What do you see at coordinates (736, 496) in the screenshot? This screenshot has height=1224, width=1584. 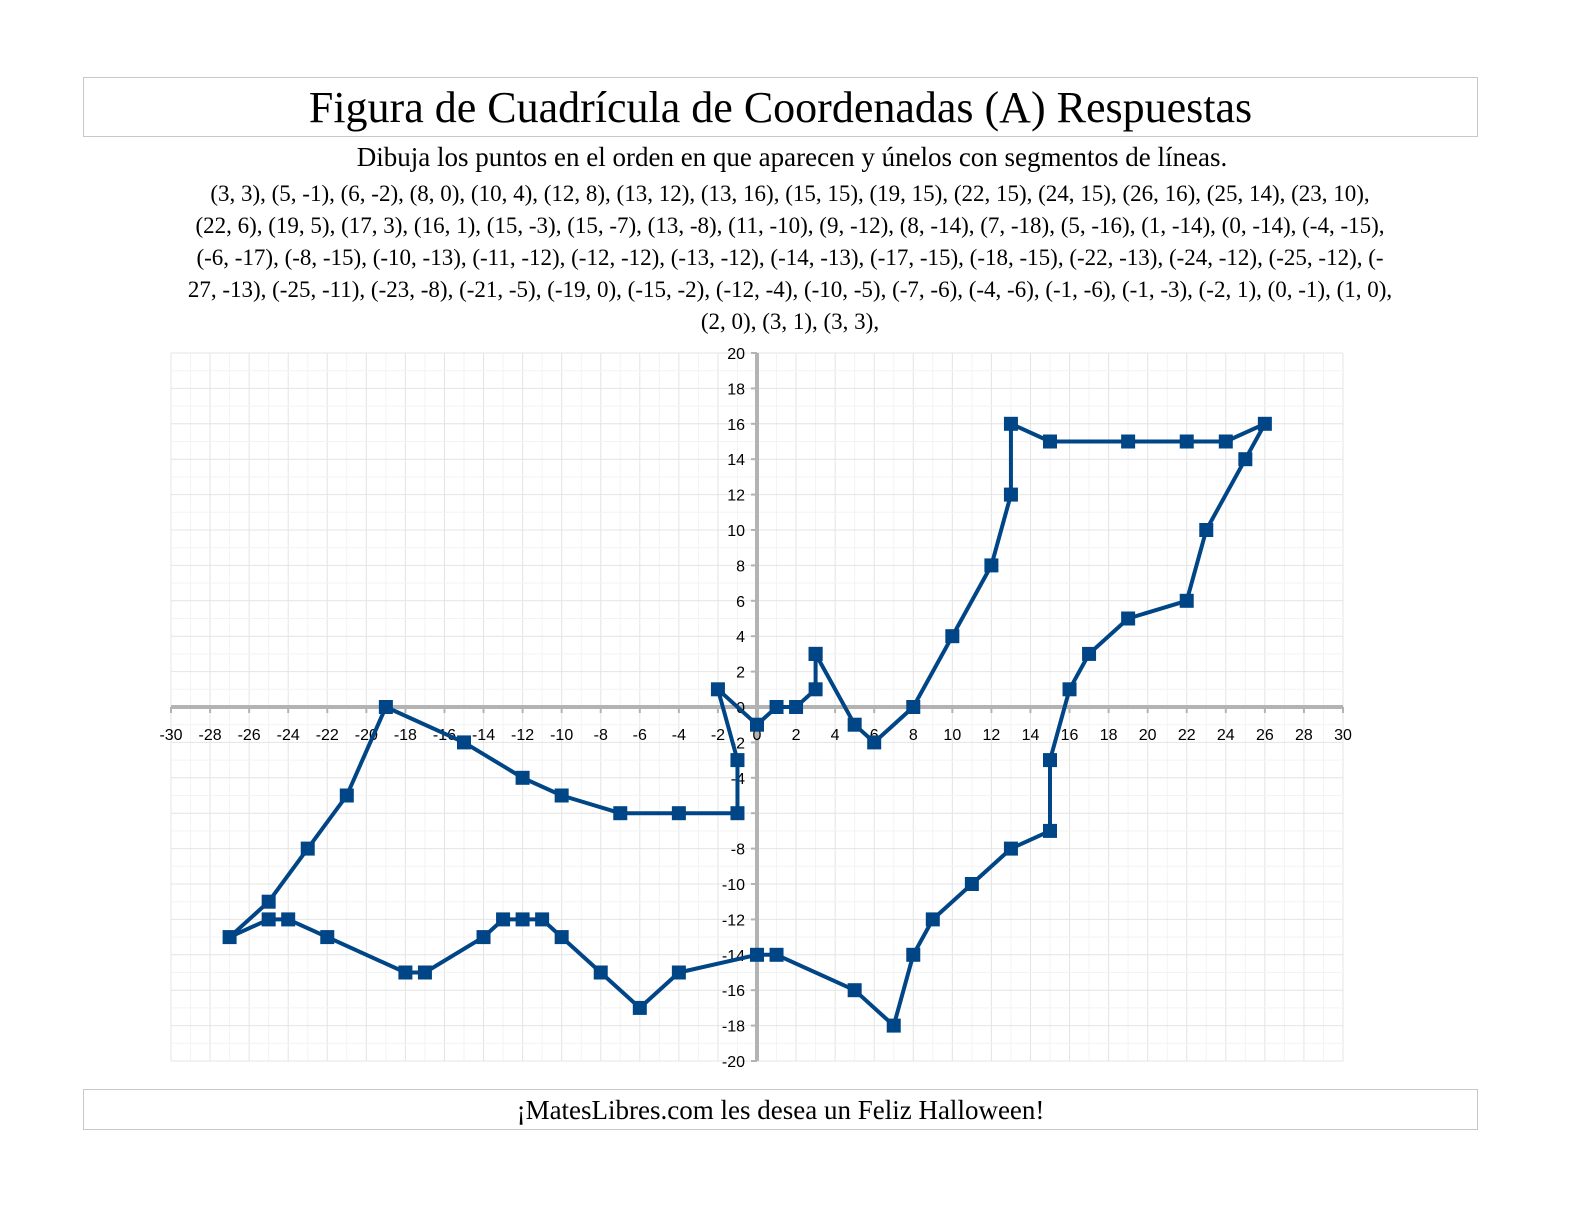 I see `y-tick-label: 12` at bounding box center [736, 496].